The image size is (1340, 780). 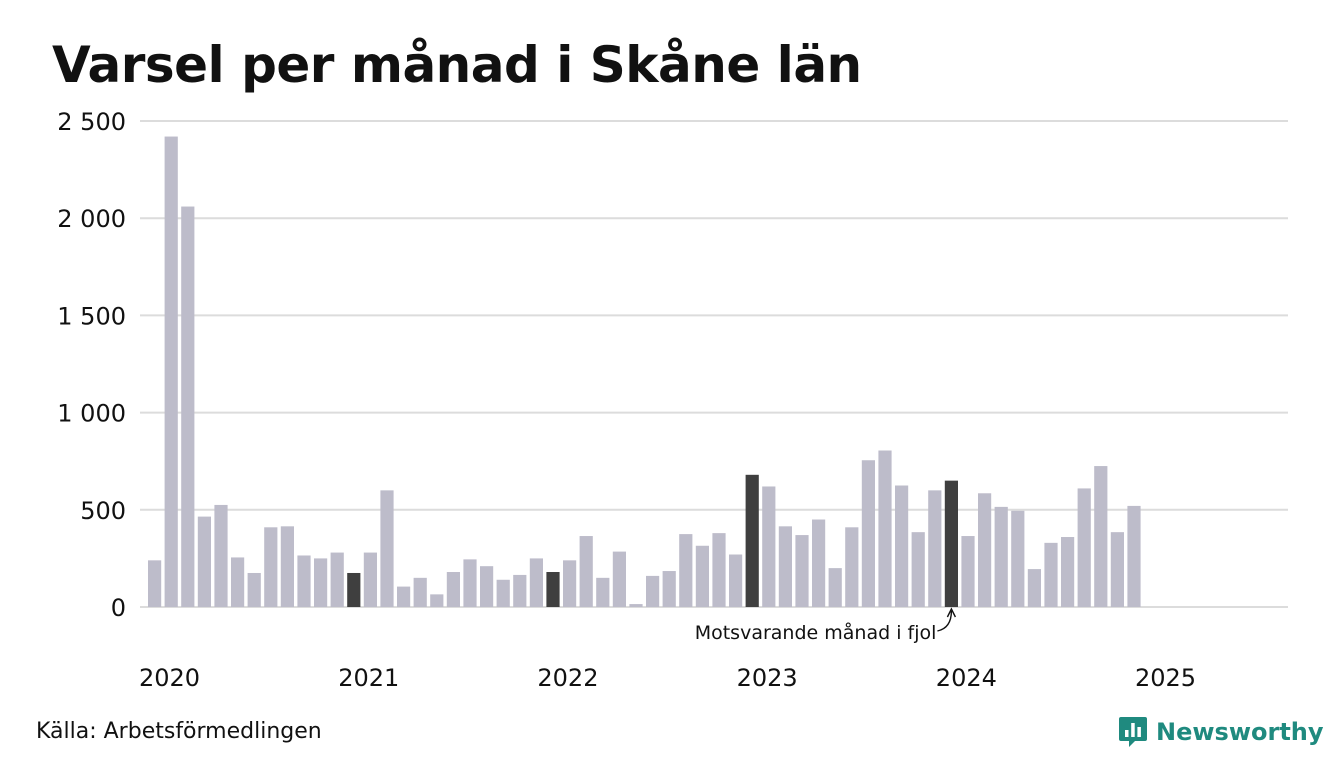 What do you see at coordinates (91, 316) in the screenshot?
I see `y-tick-label: 1 500` at bounding box center [91, 316].